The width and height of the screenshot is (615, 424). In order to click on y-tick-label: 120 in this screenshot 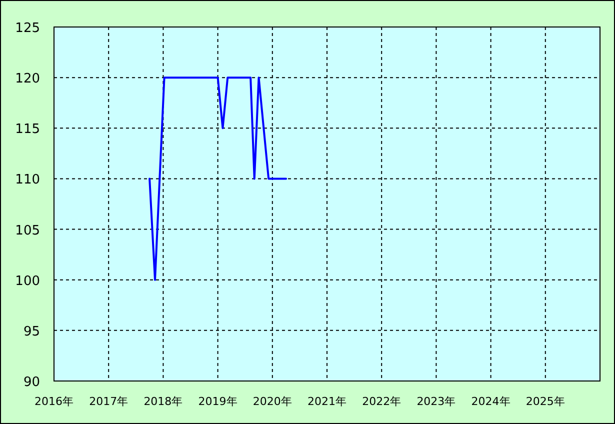, I will do `click(27, 79)`.